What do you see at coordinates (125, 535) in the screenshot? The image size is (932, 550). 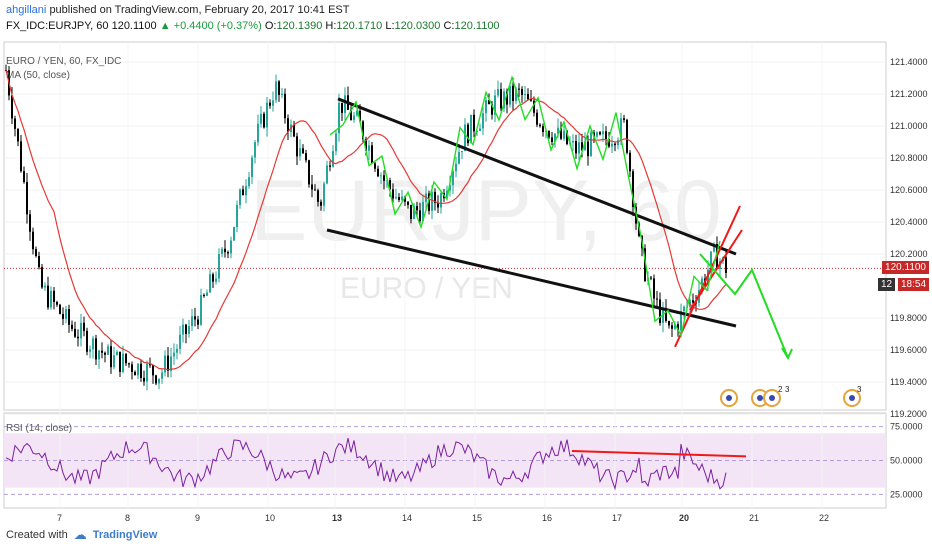 I see `tradingview-brand: TradingView` at bounding box center [125, 535].